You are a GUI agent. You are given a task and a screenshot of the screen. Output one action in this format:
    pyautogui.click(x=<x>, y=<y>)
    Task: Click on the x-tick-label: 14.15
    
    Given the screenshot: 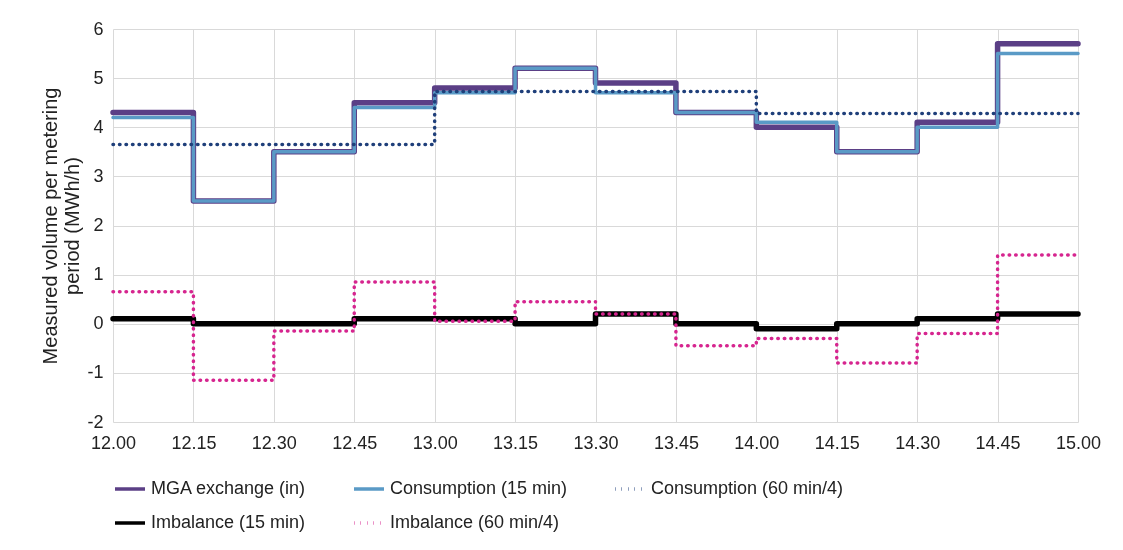 What is the action you would take?
    pyautogui.click(x=837, y=442)
    